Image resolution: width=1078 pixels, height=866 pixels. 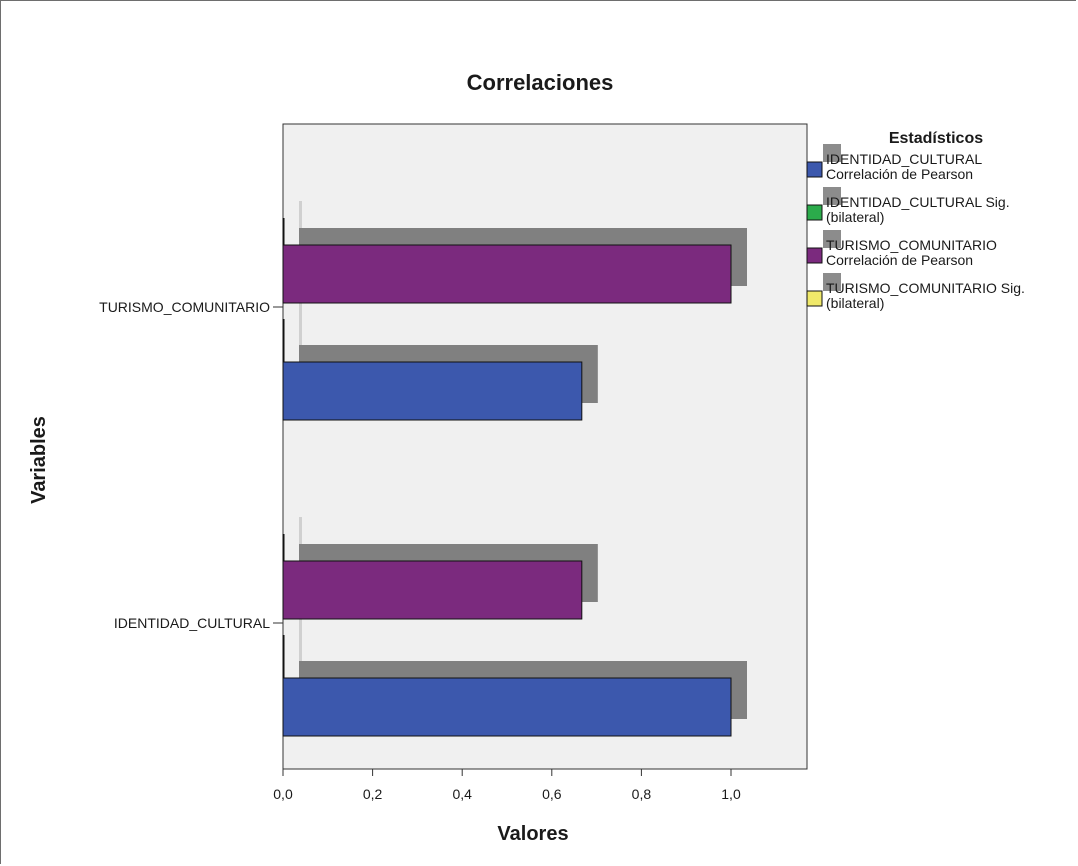 I want to click on legend-title: Estadísticos, so click(x=936, y=138).